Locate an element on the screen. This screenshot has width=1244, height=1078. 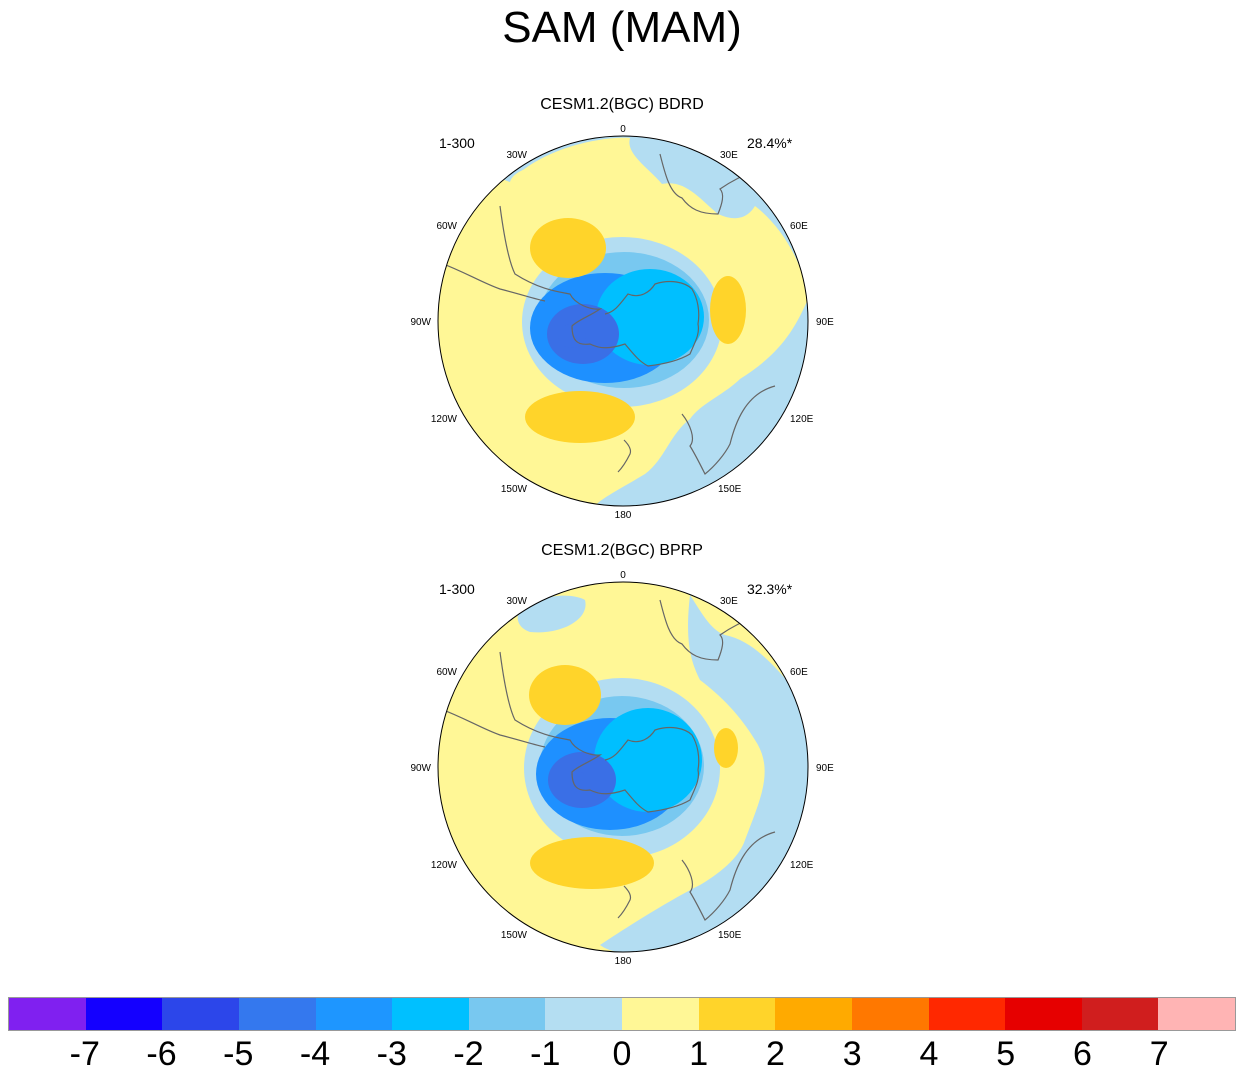
colorbar-tick-label: -3 is located at coordinates (391, 1054).